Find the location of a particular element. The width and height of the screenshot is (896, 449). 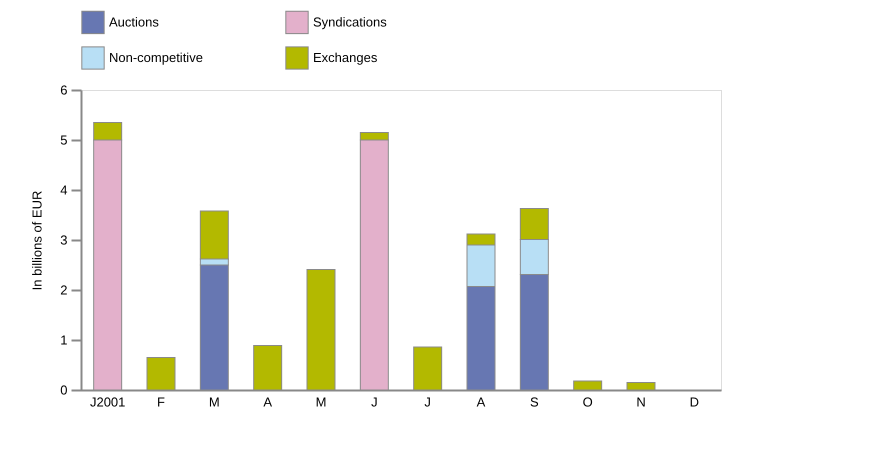

y-tick-label: 4 is located at coordinates (64, 190).